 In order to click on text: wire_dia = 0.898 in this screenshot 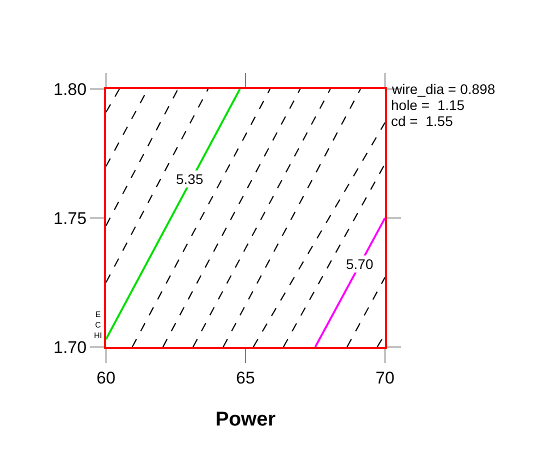, I will do `click(443, 89)`.